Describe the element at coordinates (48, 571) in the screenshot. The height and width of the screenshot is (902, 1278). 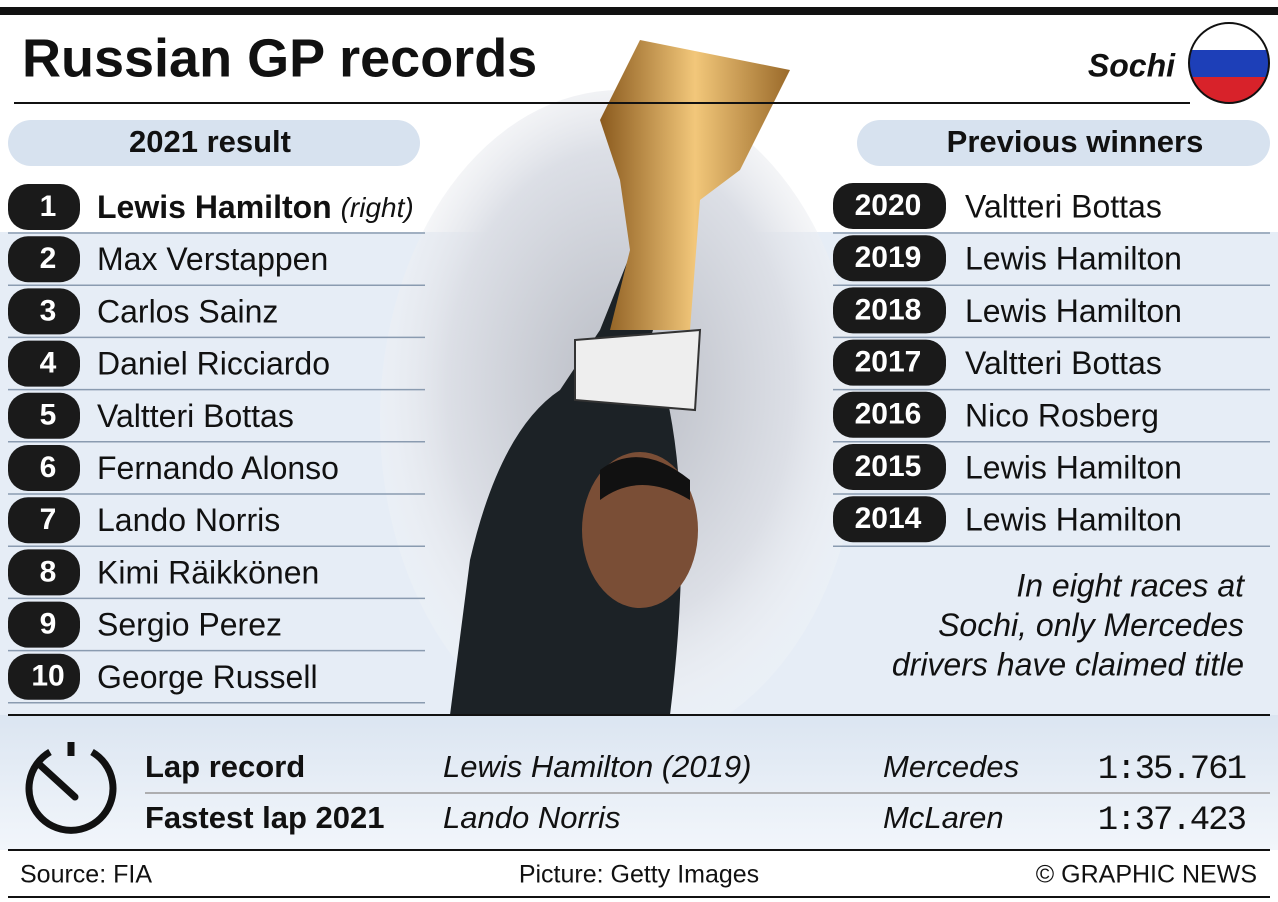
I see `position: 8` at that location.